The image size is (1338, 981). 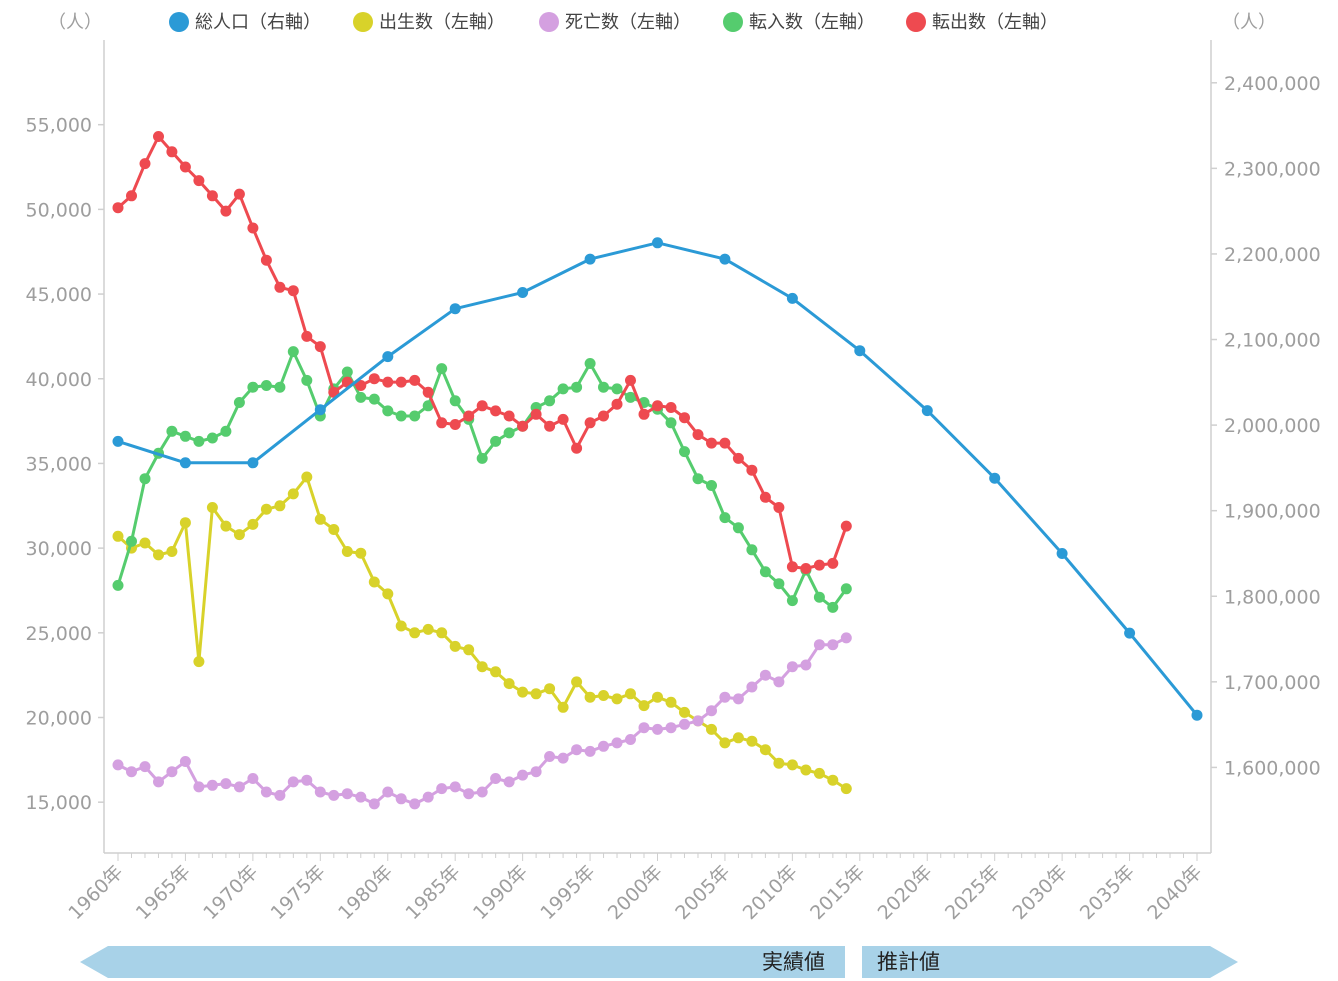 What do you see at coordinates (245, 22) in the screenshot?
I see `legend-item-total-population: 総人口（右軸）` at bounding box center [245, 22].